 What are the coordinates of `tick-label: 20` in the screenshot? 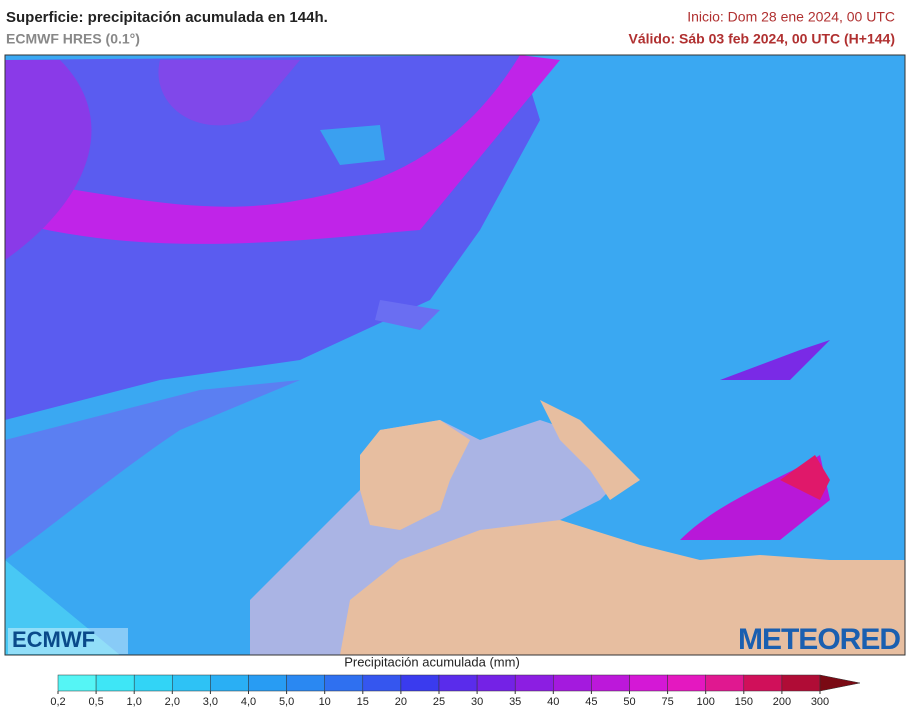 It's located at (401, 702).